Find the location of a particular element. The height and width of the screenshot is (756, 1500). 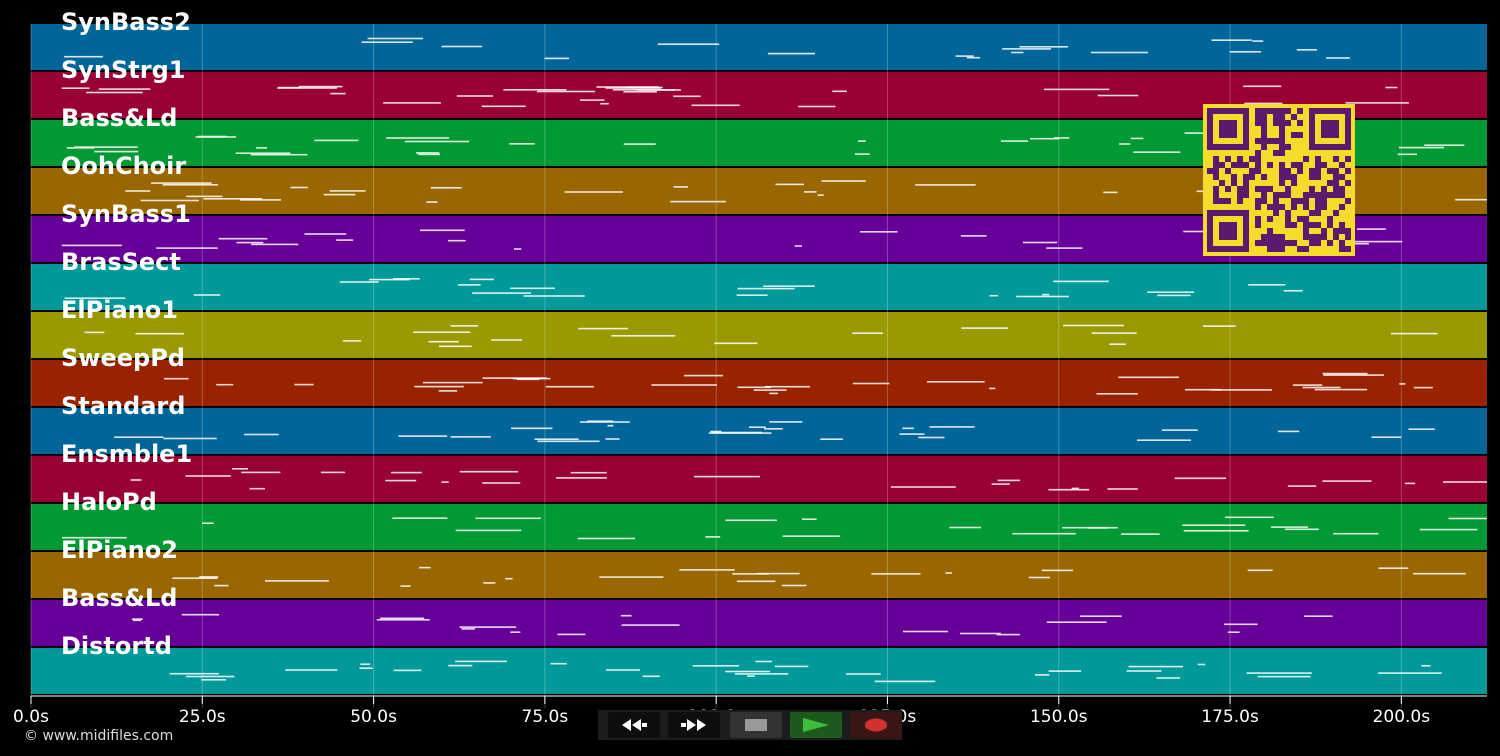

stop-icon is located at coordinates (756, 725).